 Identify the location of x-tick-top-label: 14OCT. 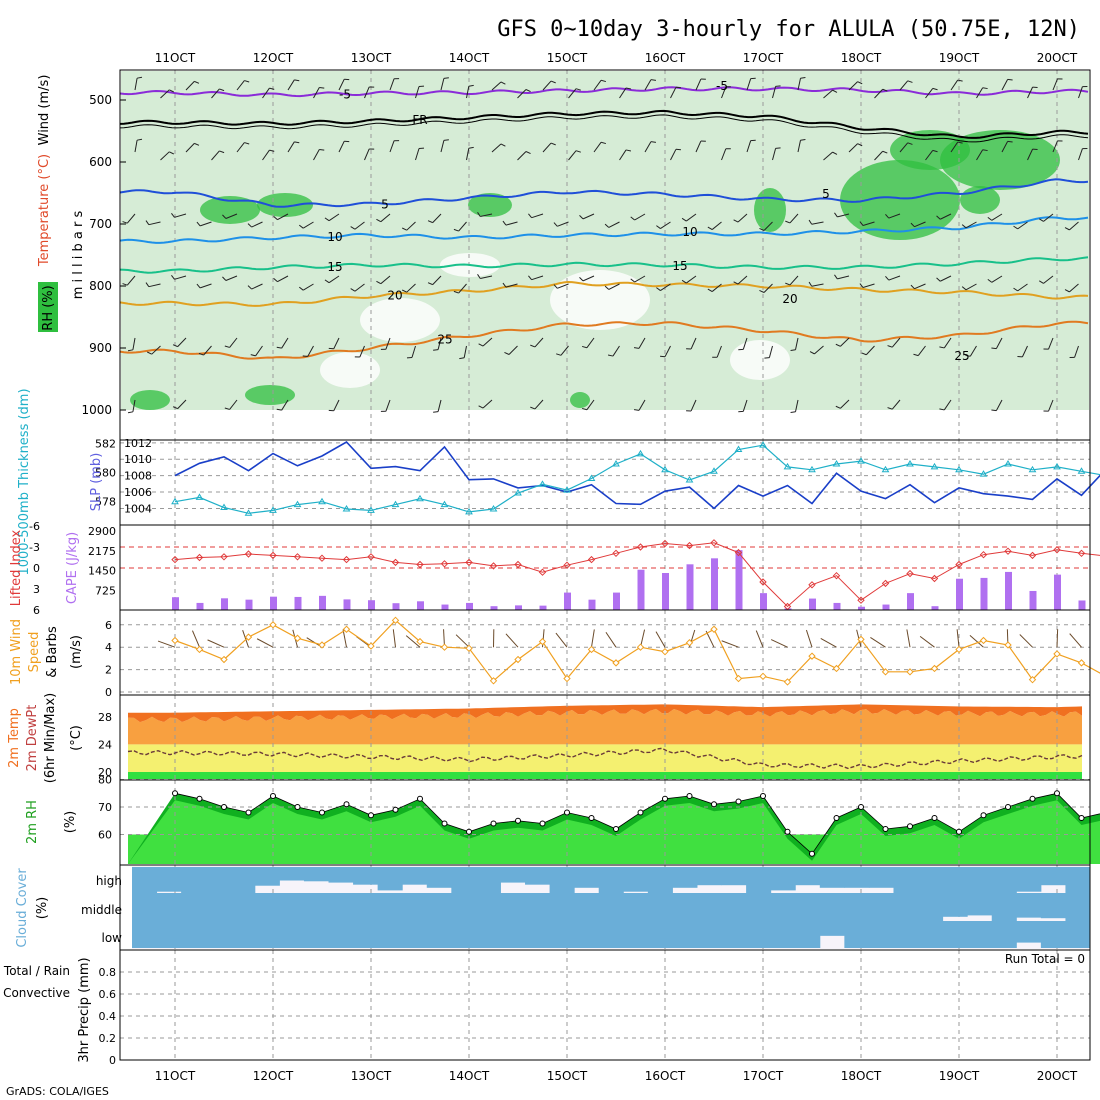
(469, 58).